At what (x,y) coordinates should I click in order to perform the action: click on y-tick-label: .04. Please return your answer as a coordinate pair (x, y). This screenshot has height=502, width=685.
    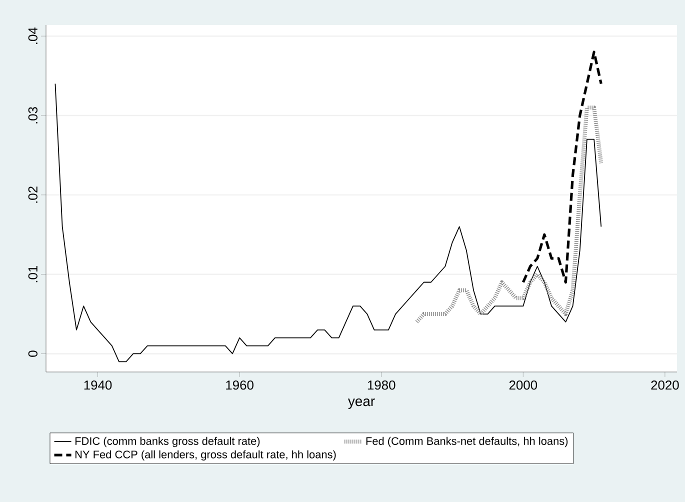
    Looking at the image, I should click on (33, 35).